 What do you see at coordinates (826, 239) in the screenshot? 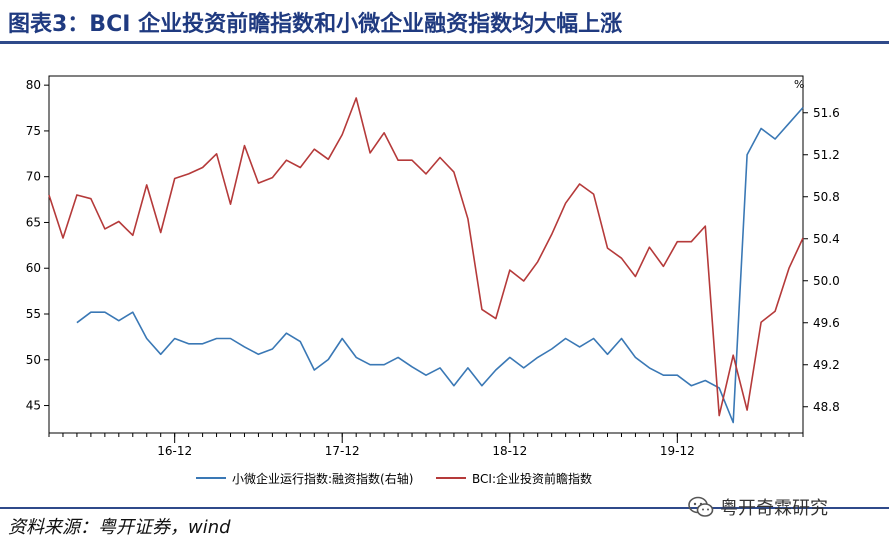
I see `right-tick-label: 50.4` at bounding box center [826, 239].